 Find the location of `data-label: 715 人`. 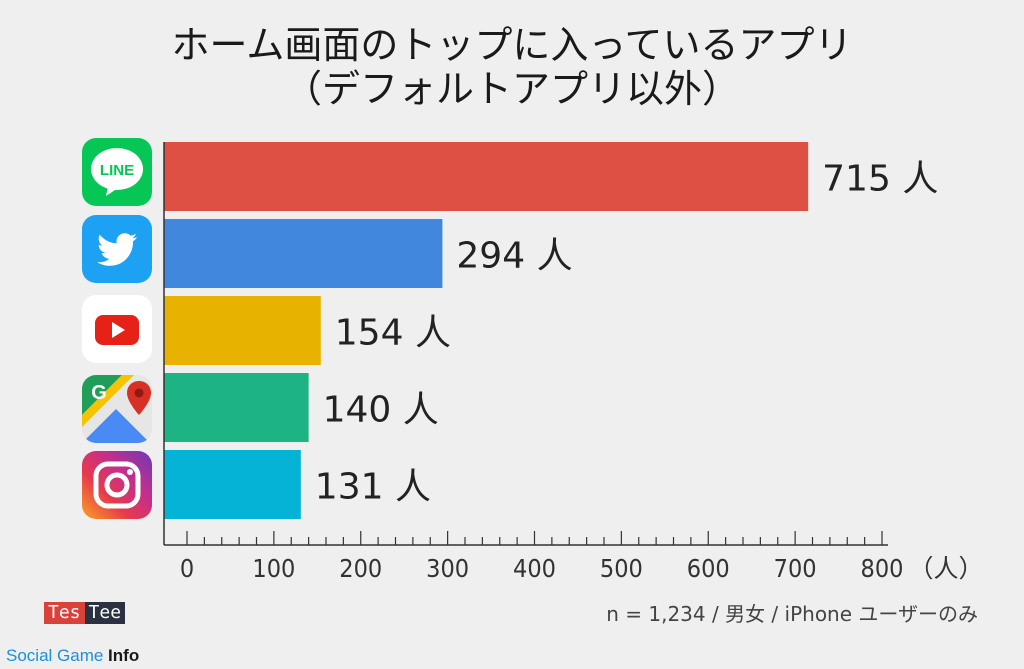

data-label: 715 人 is located at coordinates (880, 179).